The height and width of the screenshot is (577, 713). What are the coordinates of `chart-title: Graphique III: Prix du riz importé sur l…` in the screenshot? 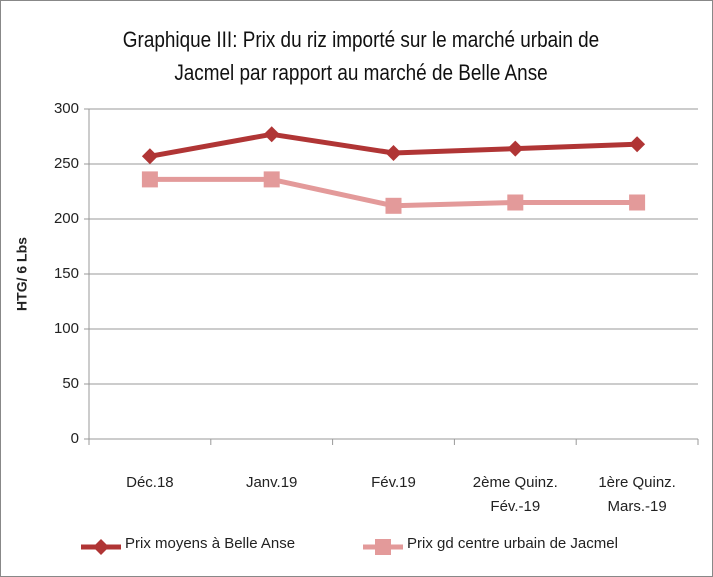 It's located at (361, 56).